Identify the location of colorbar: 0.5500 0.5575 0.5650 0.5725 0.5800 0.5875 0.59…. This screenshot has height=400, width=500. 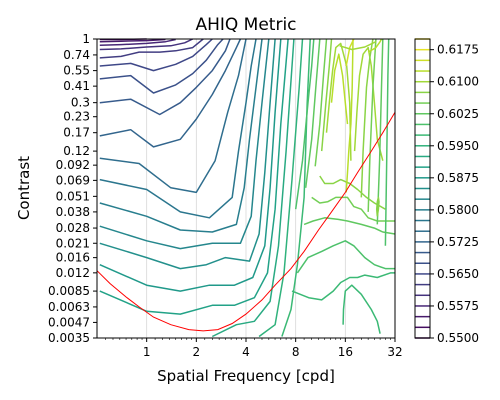
(446, 191).